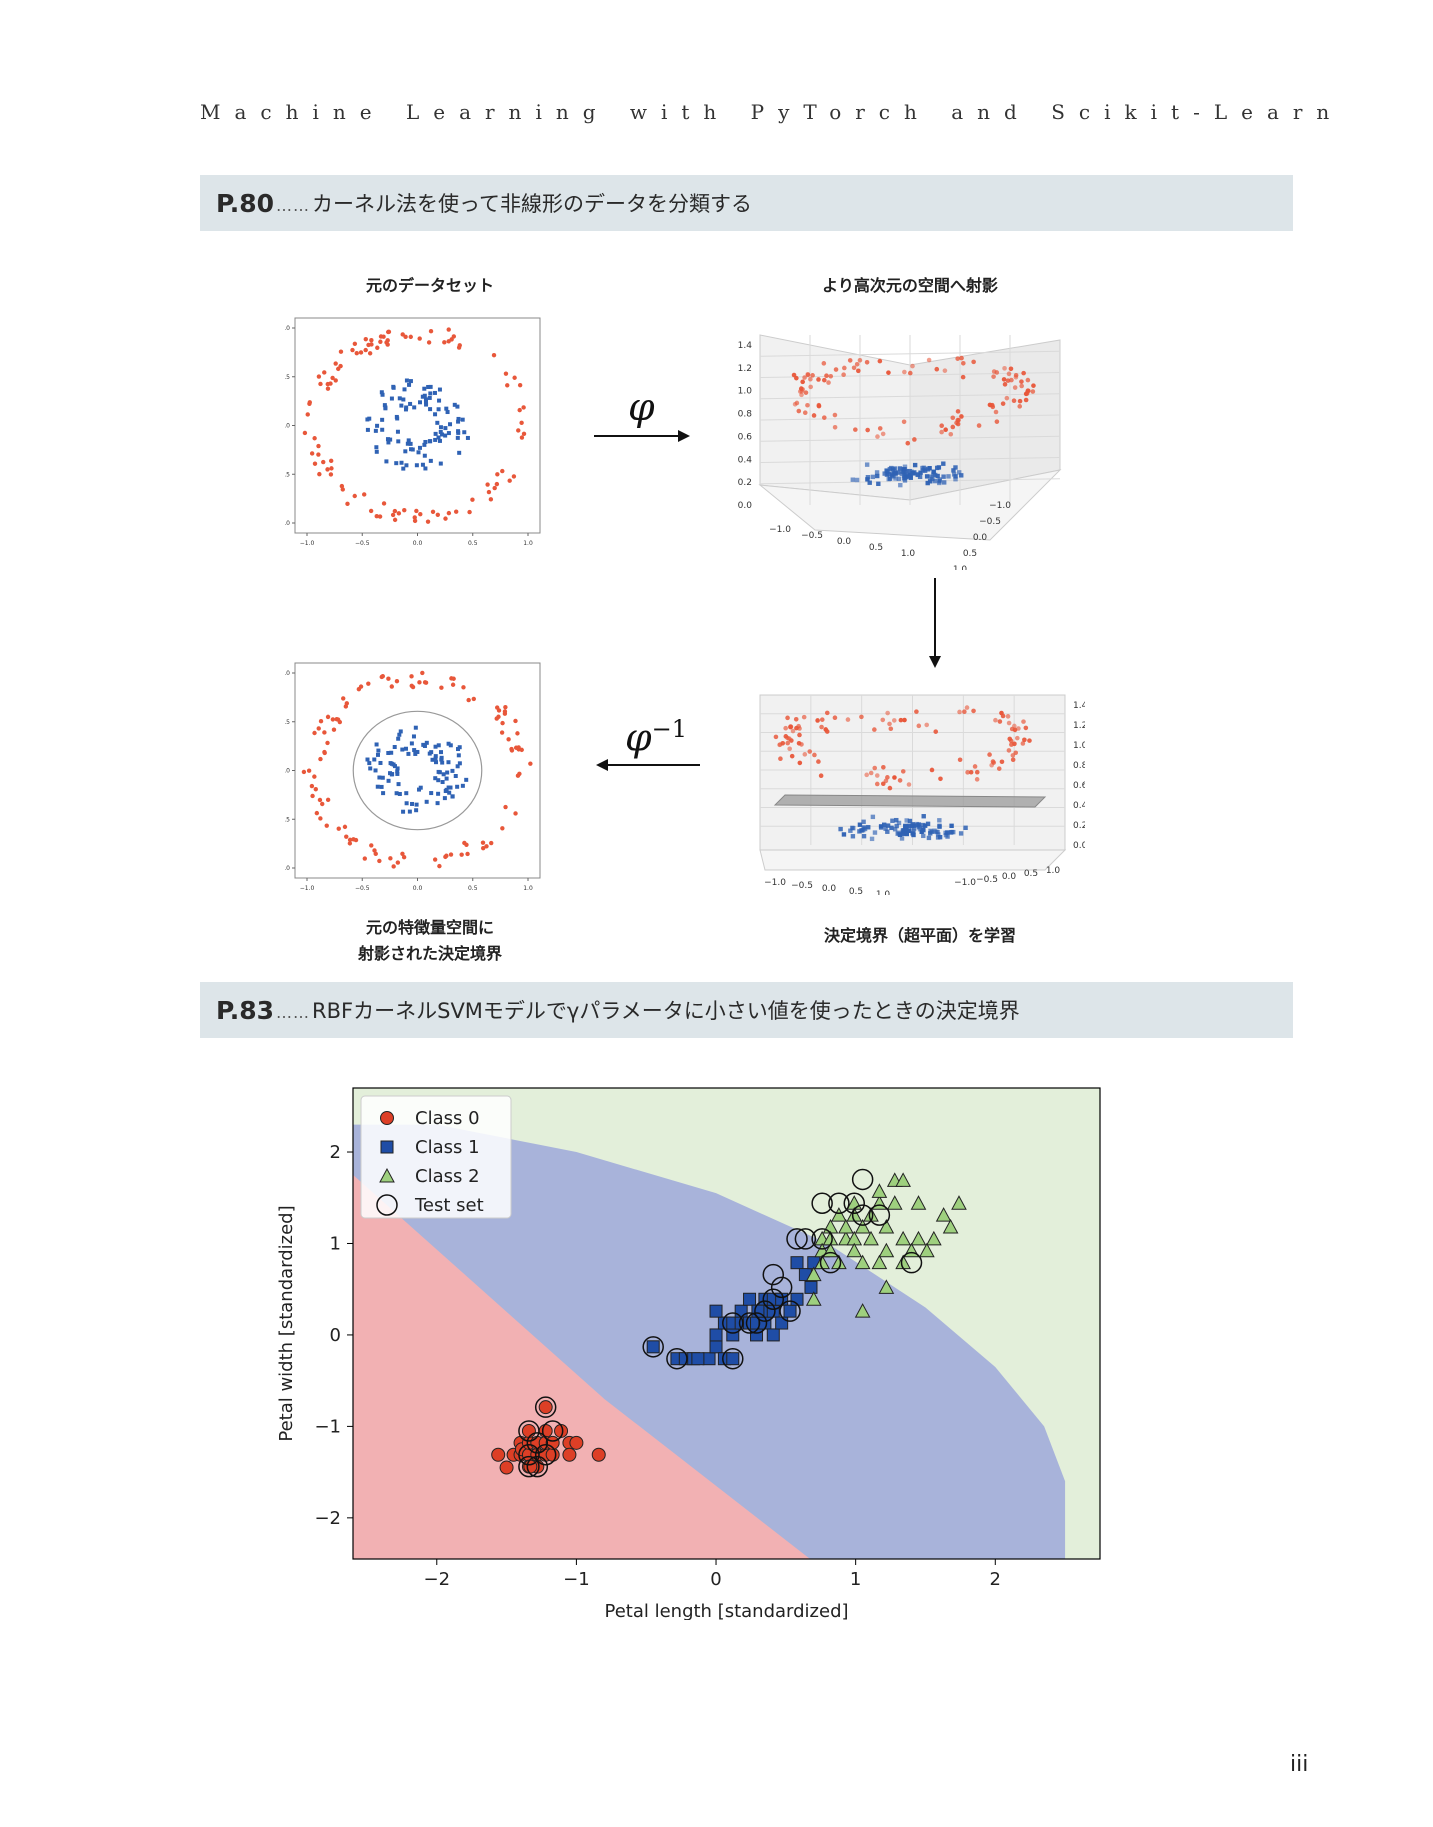 The image size is (1433, 1827). I want to click on y-tick-label: −1, so click(327, 1426).